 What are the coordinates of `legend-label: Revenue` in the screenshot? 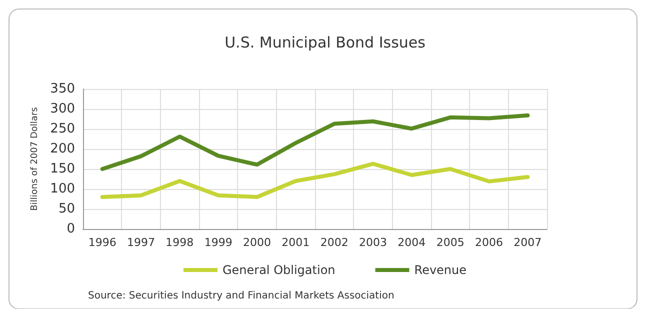 It's located at (440, 270).